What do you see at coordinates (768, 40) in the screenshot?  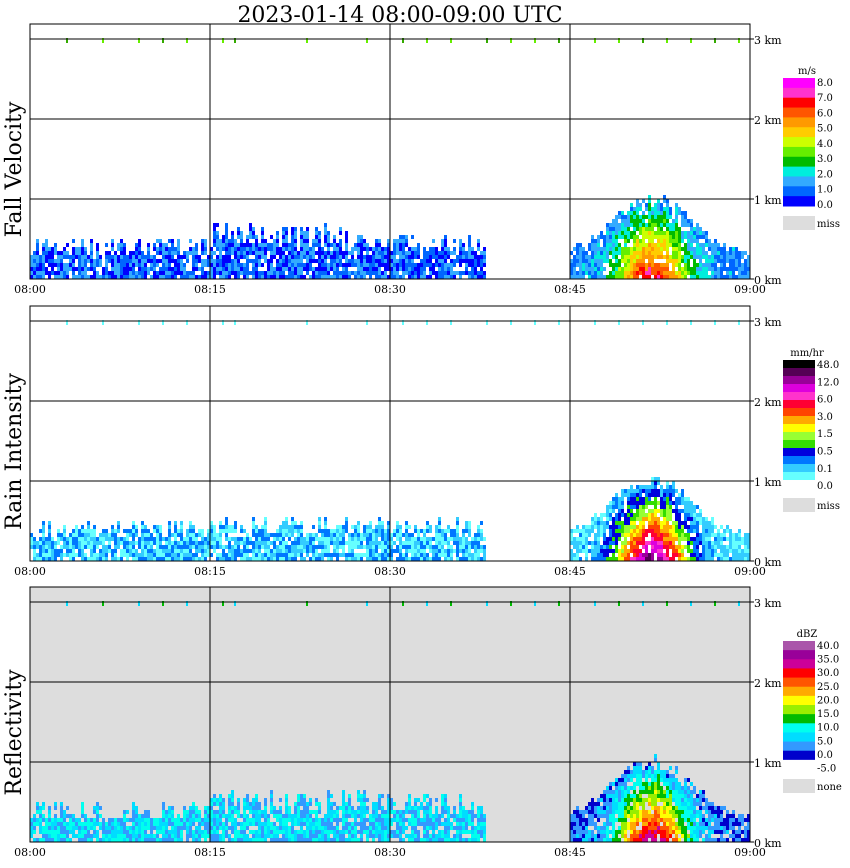 I see `y-tick-label: 3 km` at bounding box center [768, 40].